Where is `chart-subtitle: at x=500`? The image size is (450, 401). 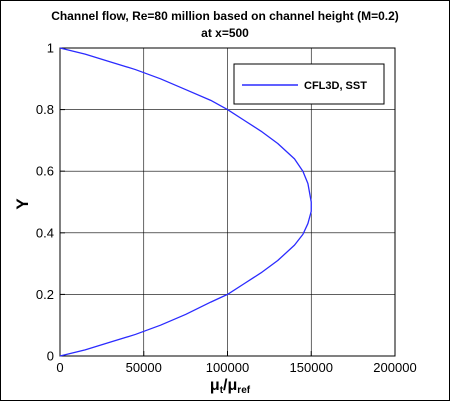 chart-subtitle: at x=500 is located at coordinates (225, 33).